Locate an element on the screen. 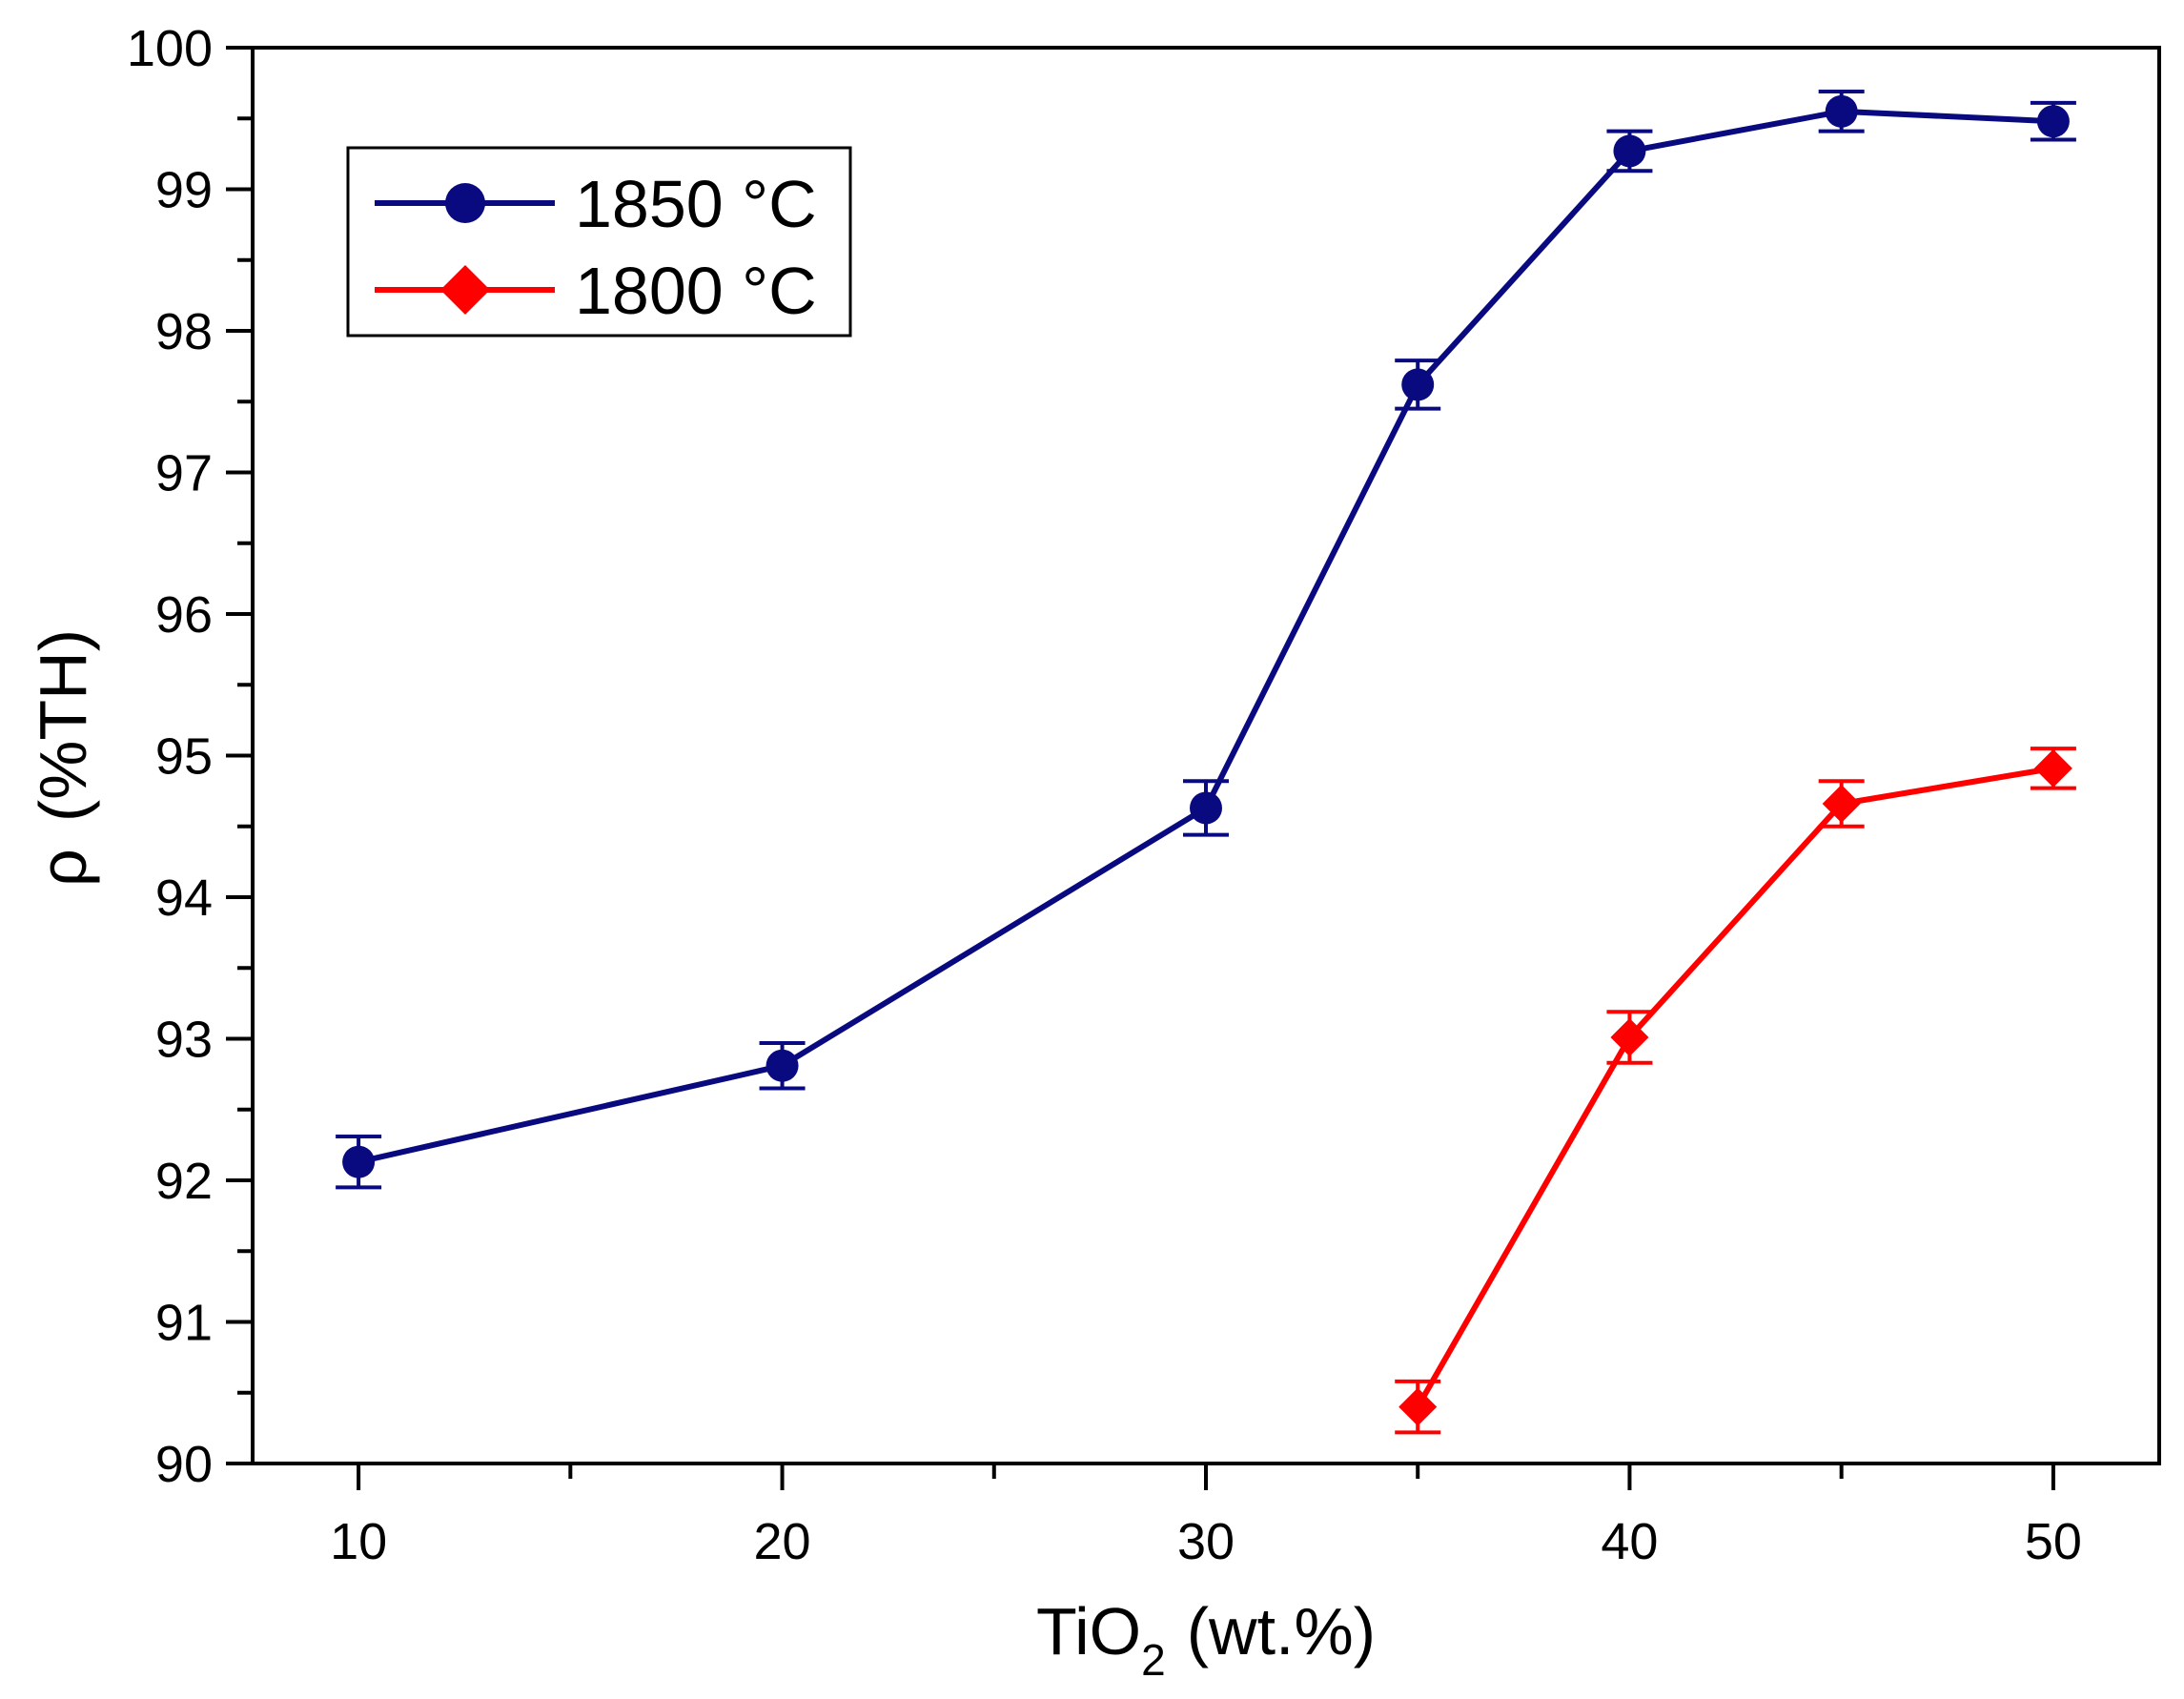 This screenshot has height=1699, width=2184. x-tick-label: 20 is located at coordinates (782, 1542).